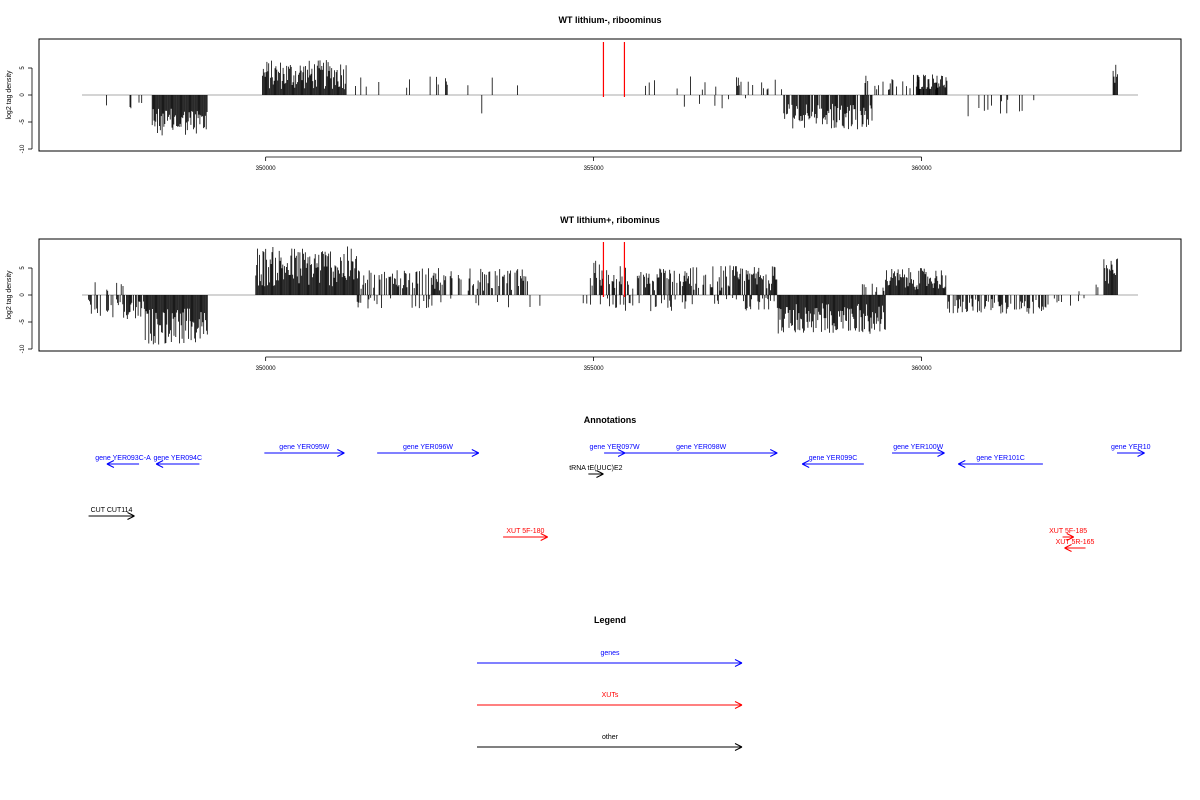 The image size is (1200, 800). I want to click on feature-label: tRNA tE(UUC)E2, so click(595, 468).